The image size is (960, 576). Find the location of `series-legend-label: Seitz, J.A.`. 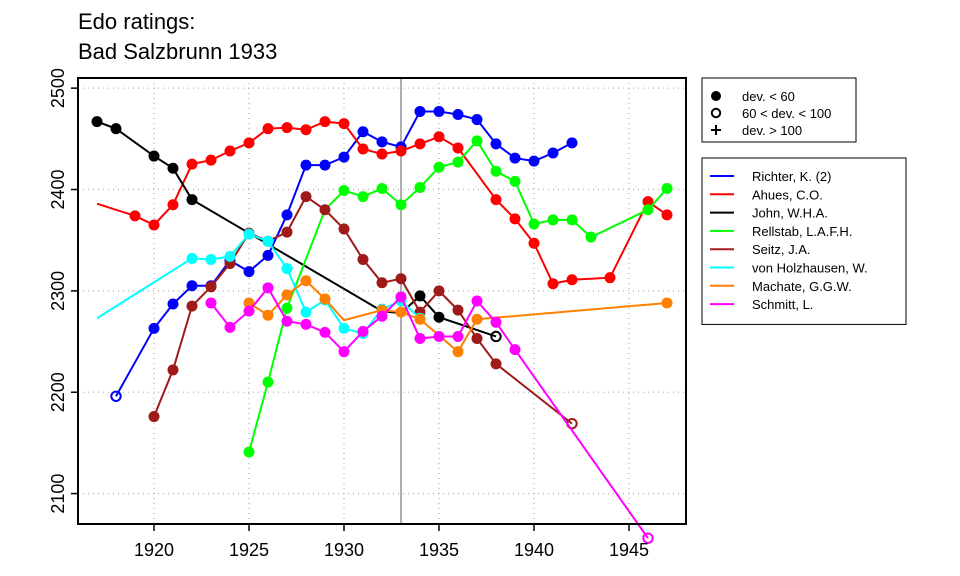

series-legend-label: Seitz, J.A. is located at coordinates (781, 249).